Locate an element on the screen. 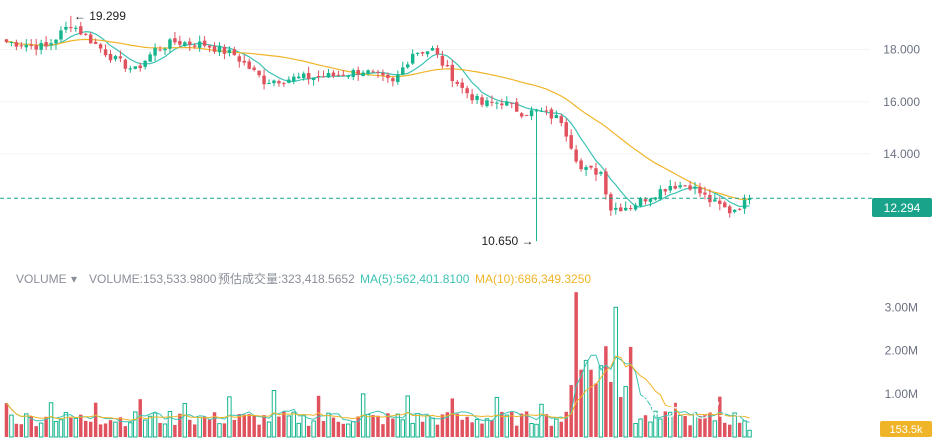 This screenshot has width=936, height=445. ma5-value: MA(5):562,401.8100 is located at coordinates (415, 279).